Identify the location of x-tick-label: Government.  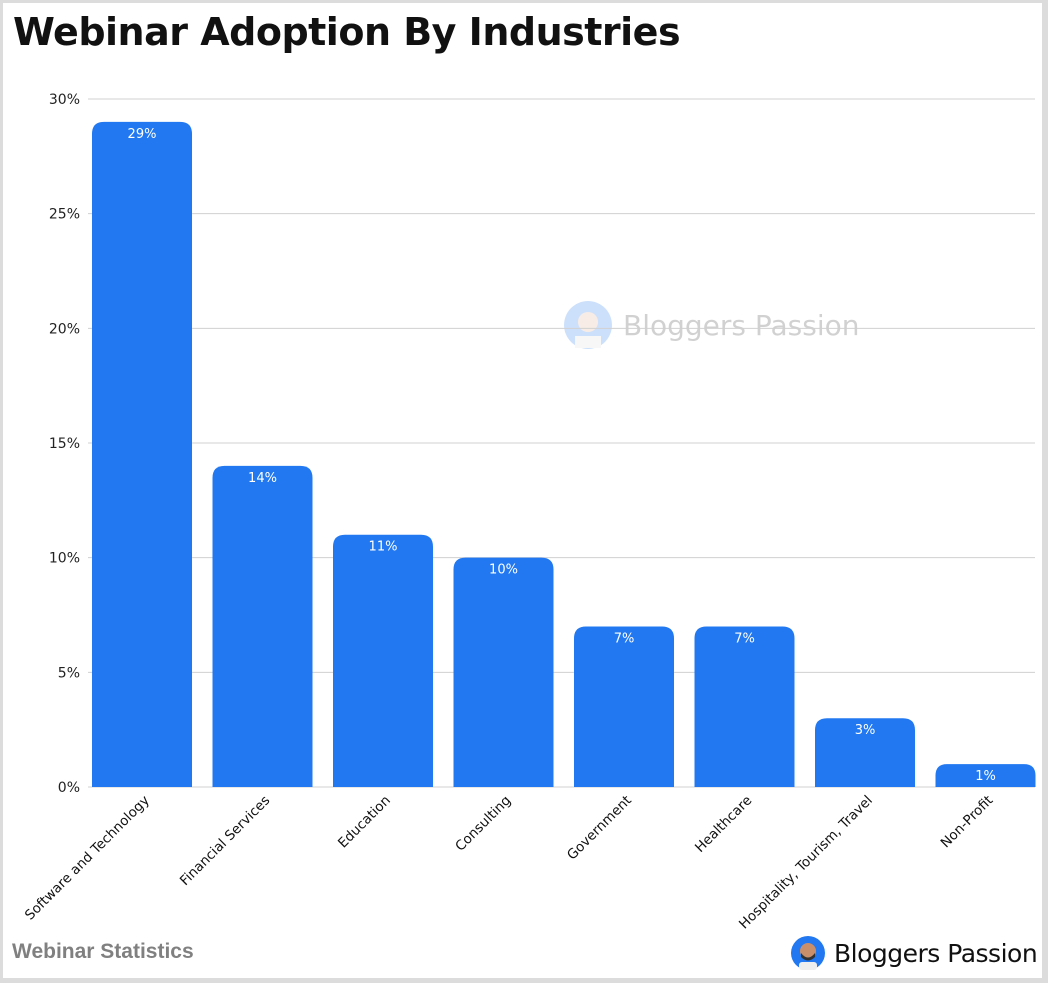
(599, 828).